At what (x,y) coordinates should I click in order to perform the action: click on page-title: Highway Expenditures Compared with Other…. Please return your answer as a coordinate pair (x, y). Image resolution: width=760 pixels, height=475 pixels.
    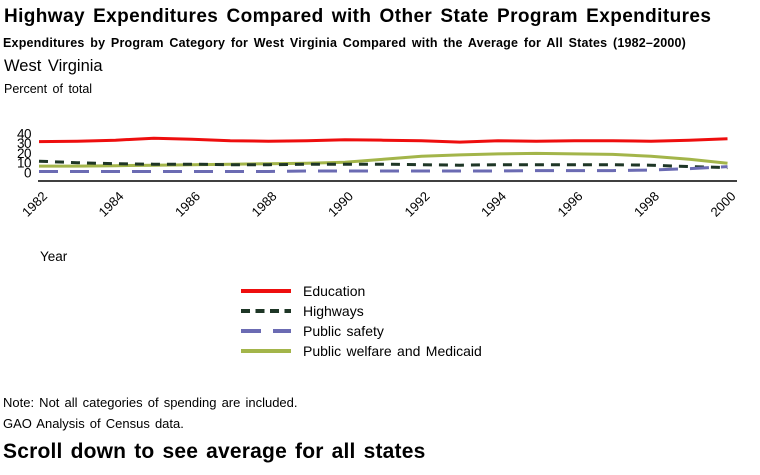
    Looking at the image, I should click on (358, 16).